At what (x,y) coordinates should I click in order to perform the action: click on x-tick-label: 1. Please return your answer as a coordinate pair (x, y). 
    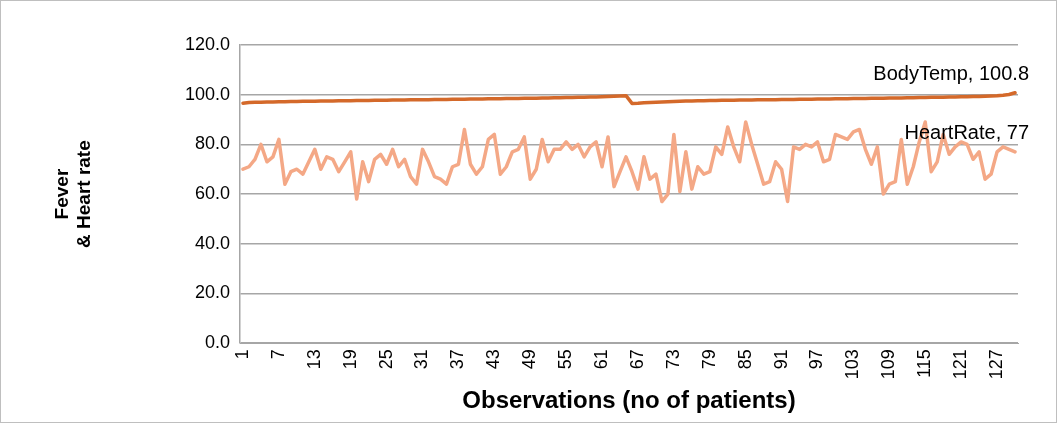
    Looking at the image, I should click on (241, 354).